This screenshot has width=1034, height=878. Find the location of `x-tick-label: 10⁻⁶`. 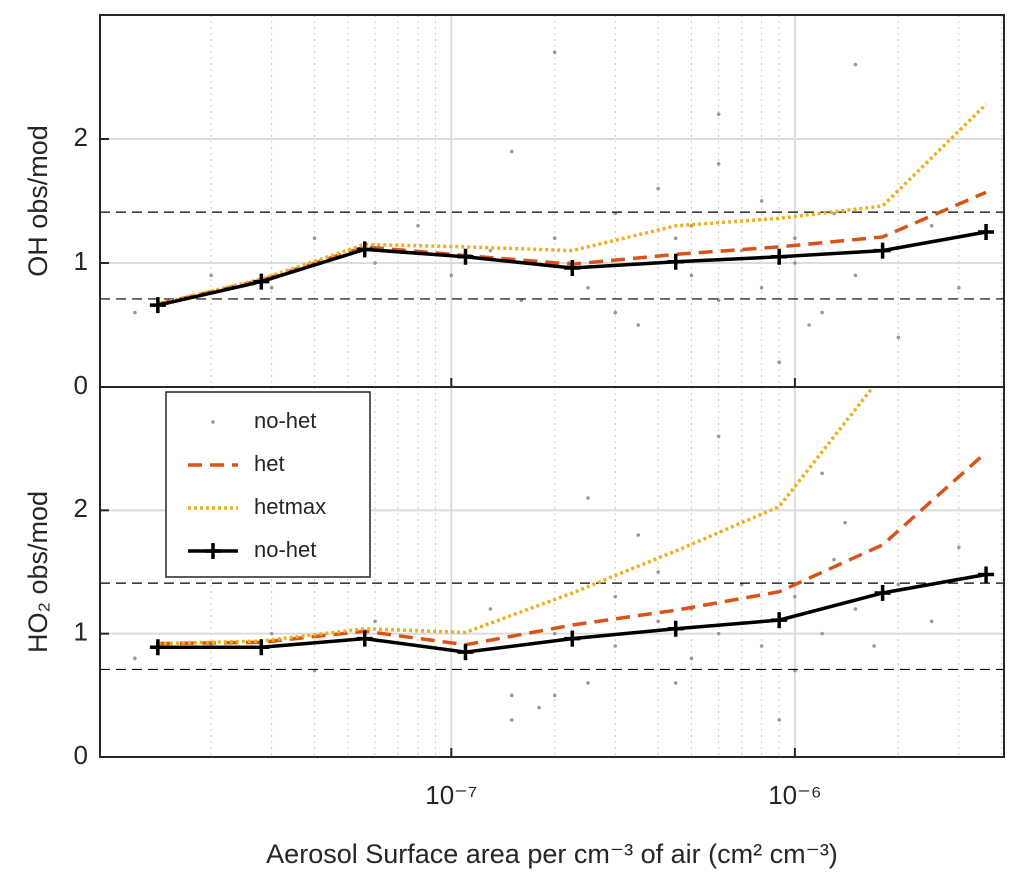

x-tick-label: 10⁻⁶ is located at coordinates (794, 795).